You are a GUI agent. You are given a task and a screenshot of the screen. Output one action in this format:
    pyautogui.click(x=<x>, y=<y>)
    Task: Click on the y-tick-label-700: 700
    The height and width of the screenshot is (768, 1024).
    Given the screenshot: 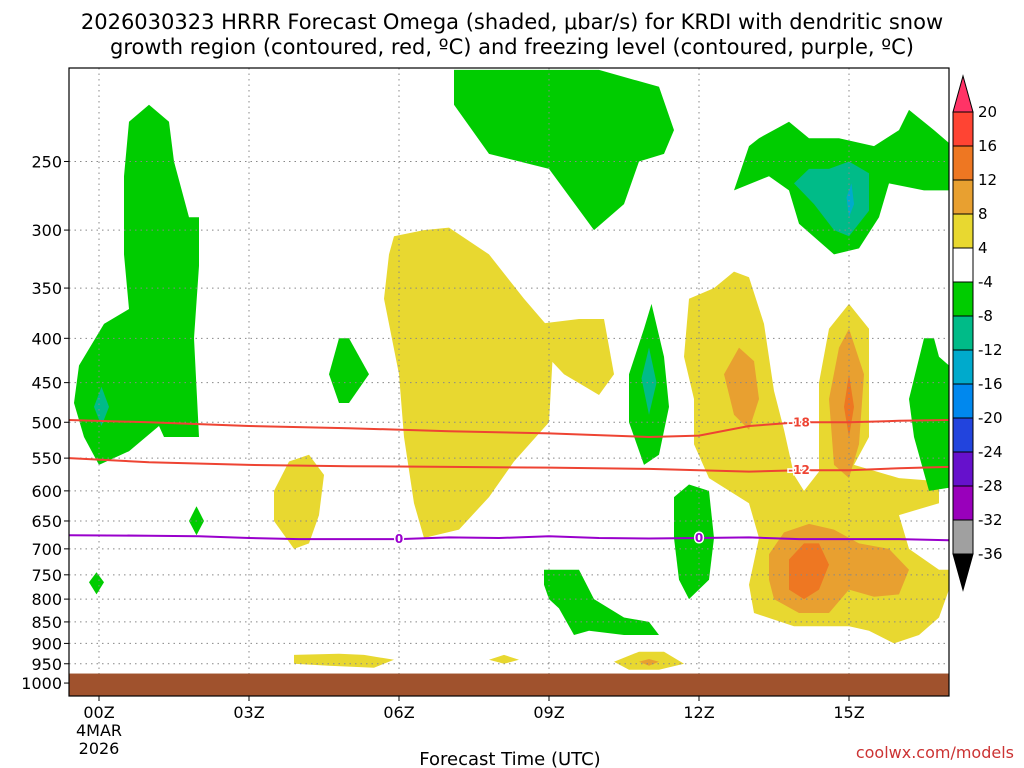 What is the action you would take?
    pyautogui.click(x=46, y=549)
    